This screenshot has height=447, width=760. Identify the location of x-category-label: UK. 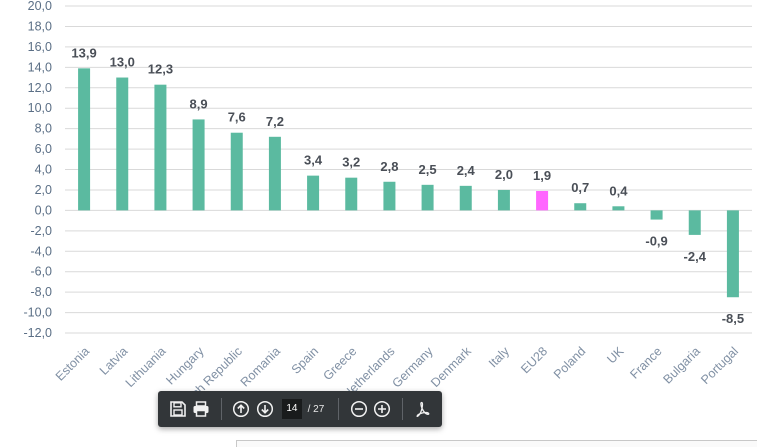
(615, 355).